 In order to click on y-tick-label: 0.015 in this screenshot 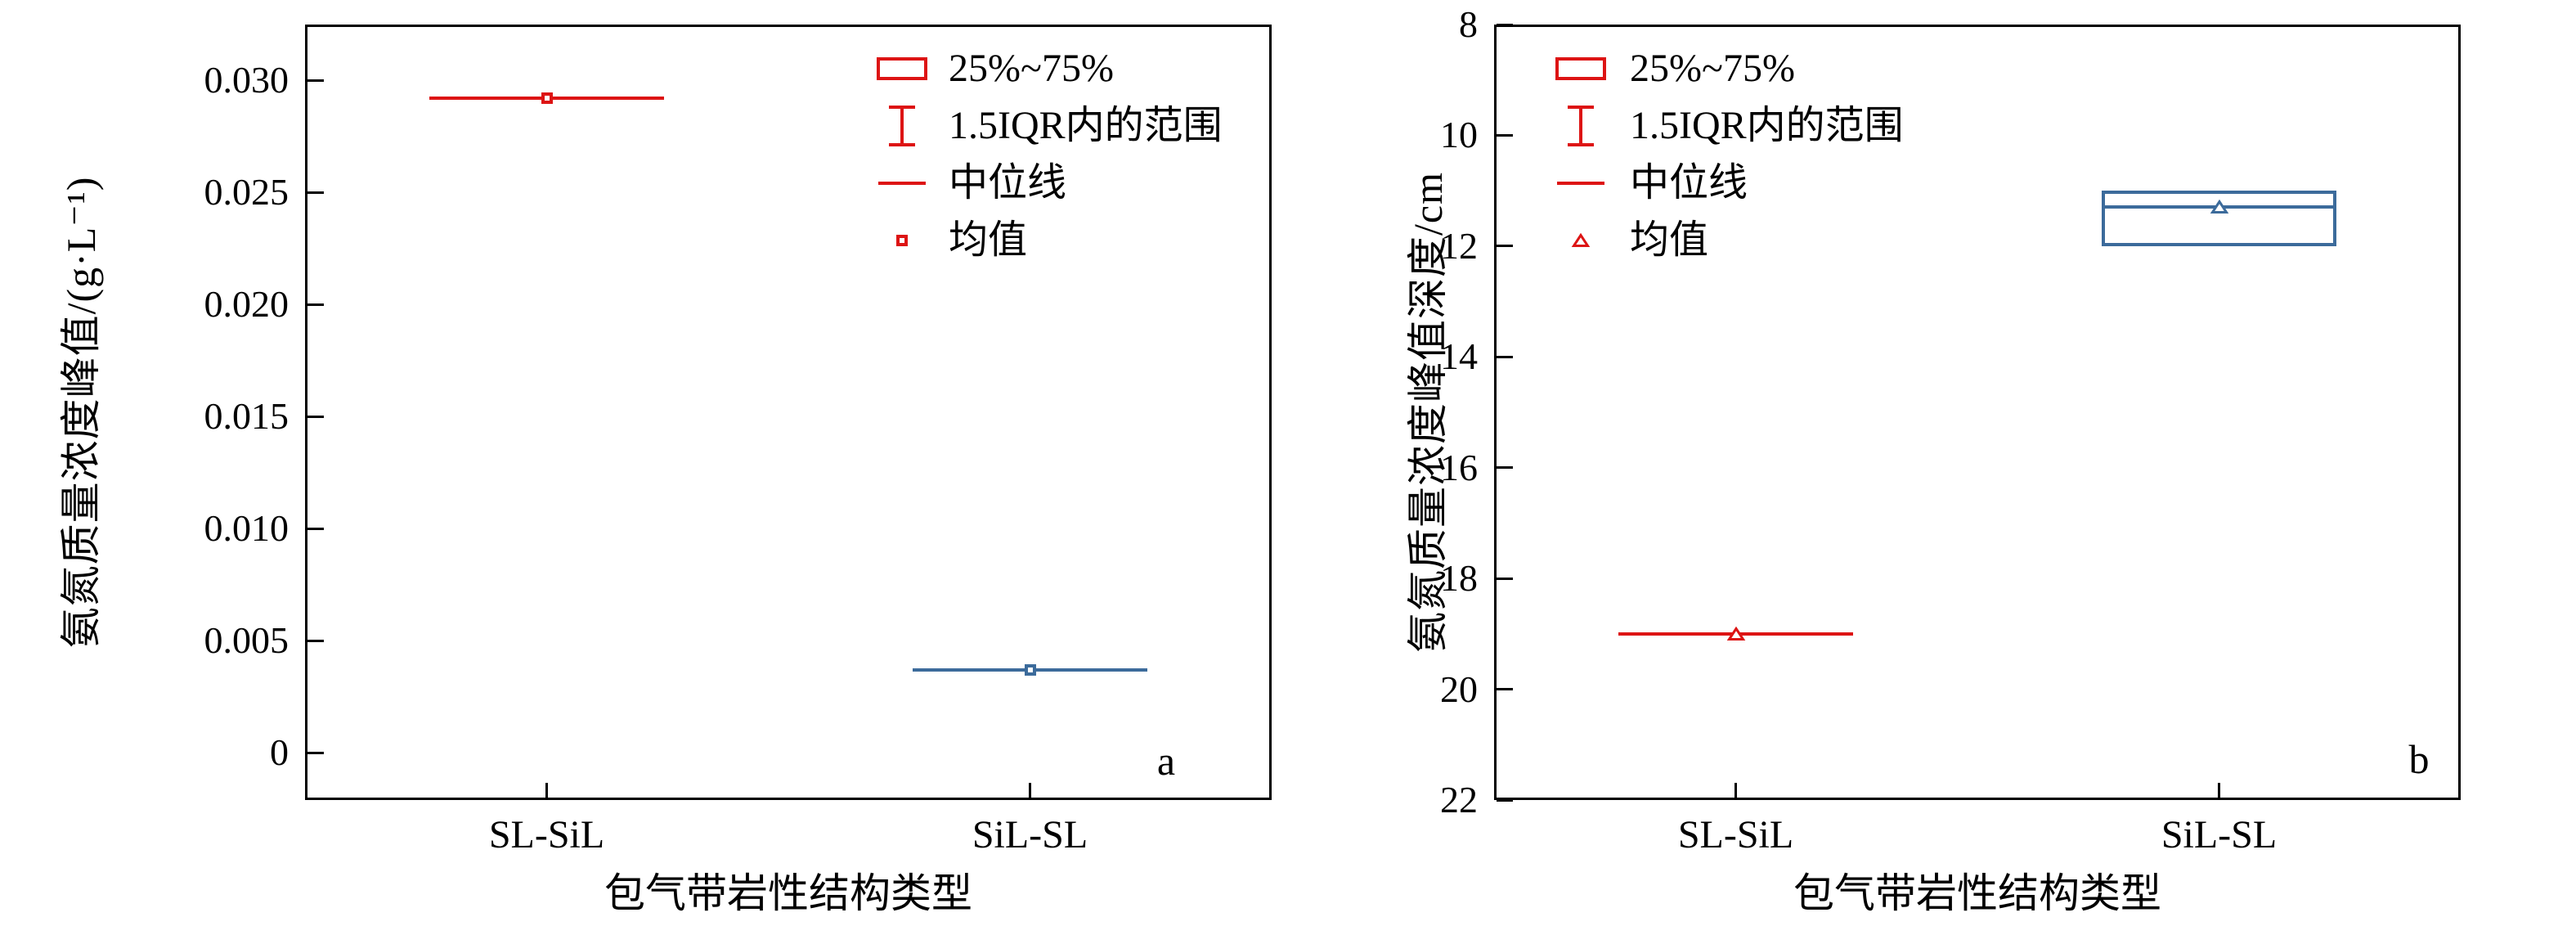, I will do `click(247, 417)`.